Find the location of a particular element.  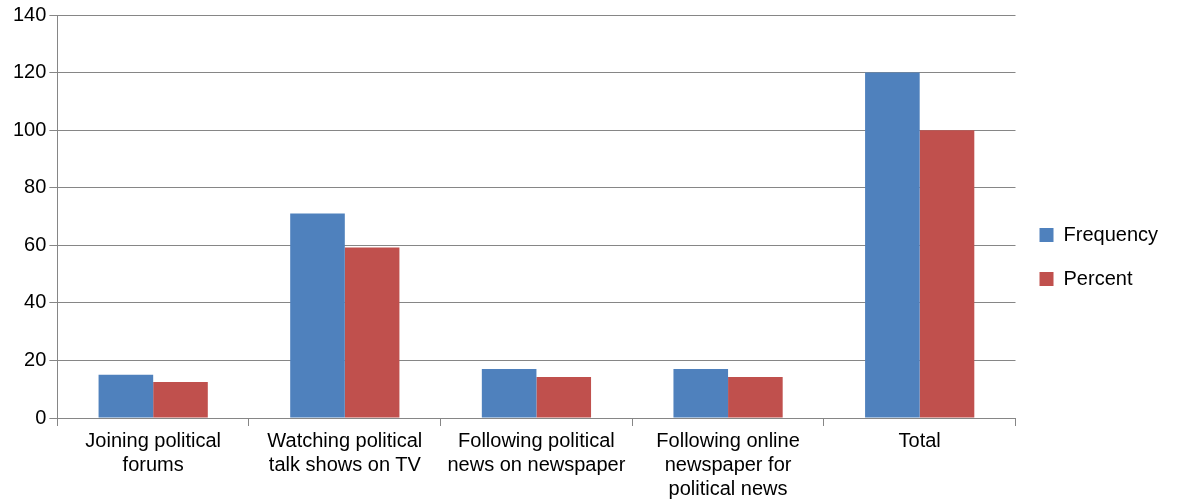

x-tick-label: Watching political talk shows on TV is located at coordinates (345, 451).